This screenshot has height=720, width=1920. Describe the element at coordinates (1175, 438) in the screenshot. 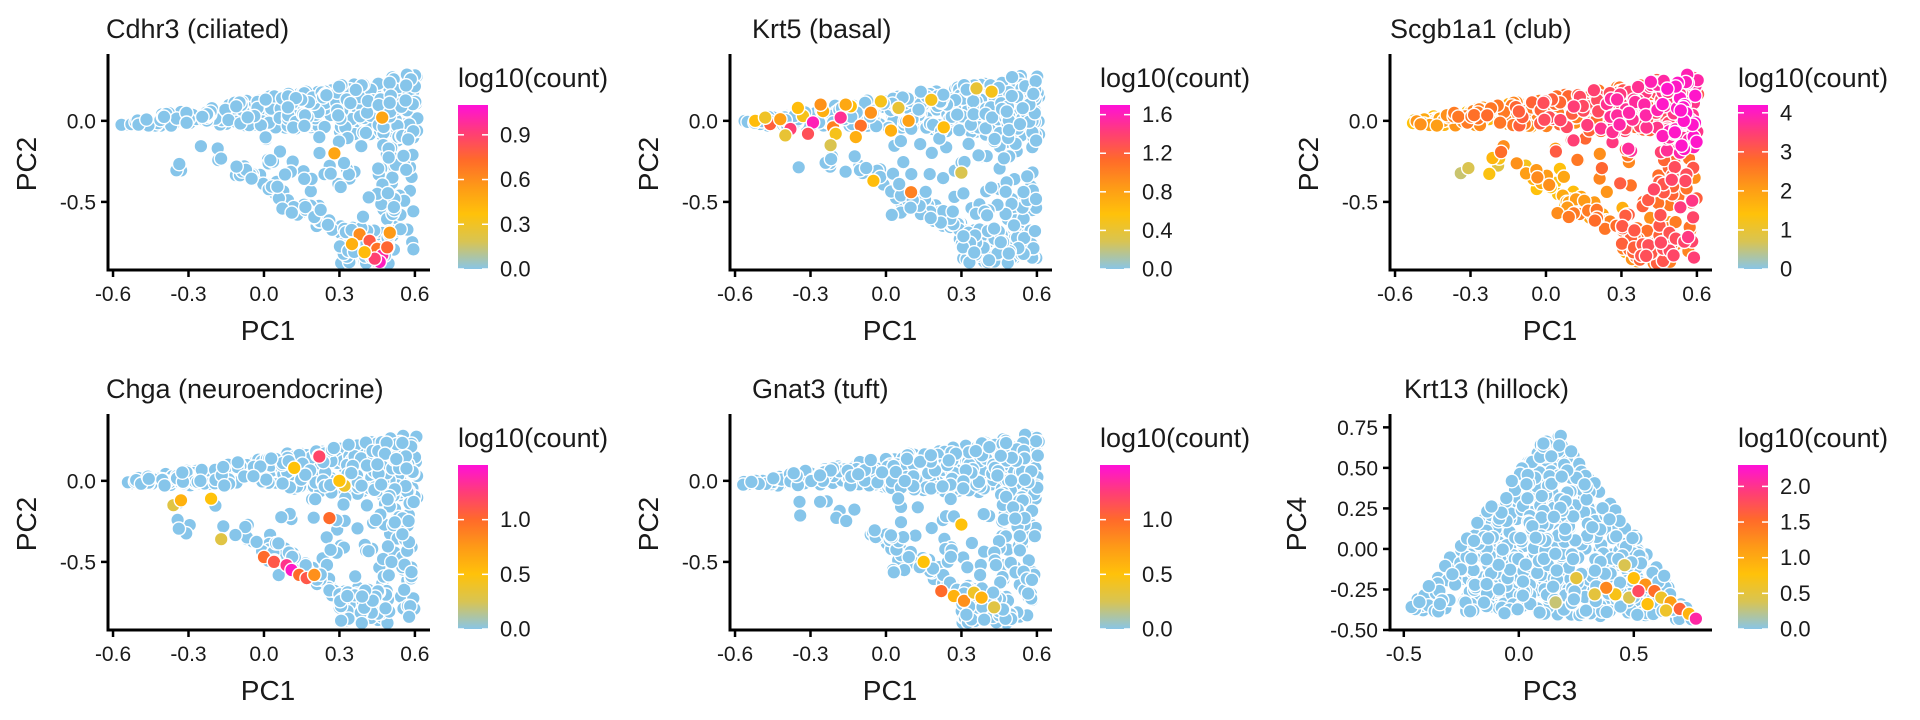

I see `legend-title: log10(count)` at that location.